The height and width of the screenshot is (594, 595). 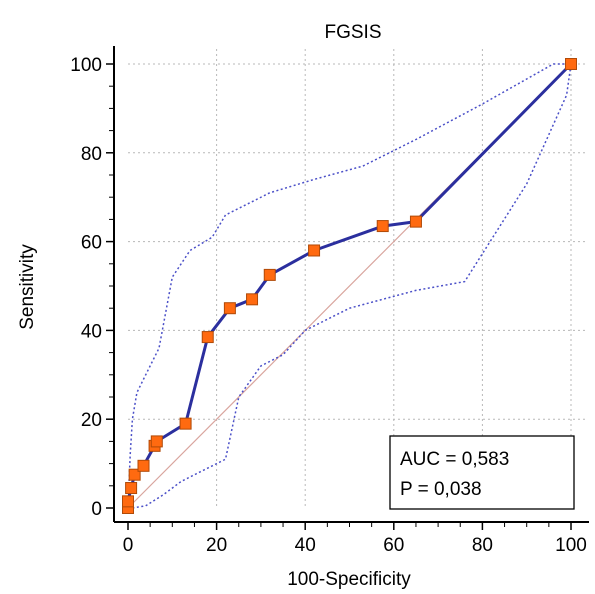 I want to click on y-tick-labels: 0 20 40 60 80 100, so click(x=86, y=287).